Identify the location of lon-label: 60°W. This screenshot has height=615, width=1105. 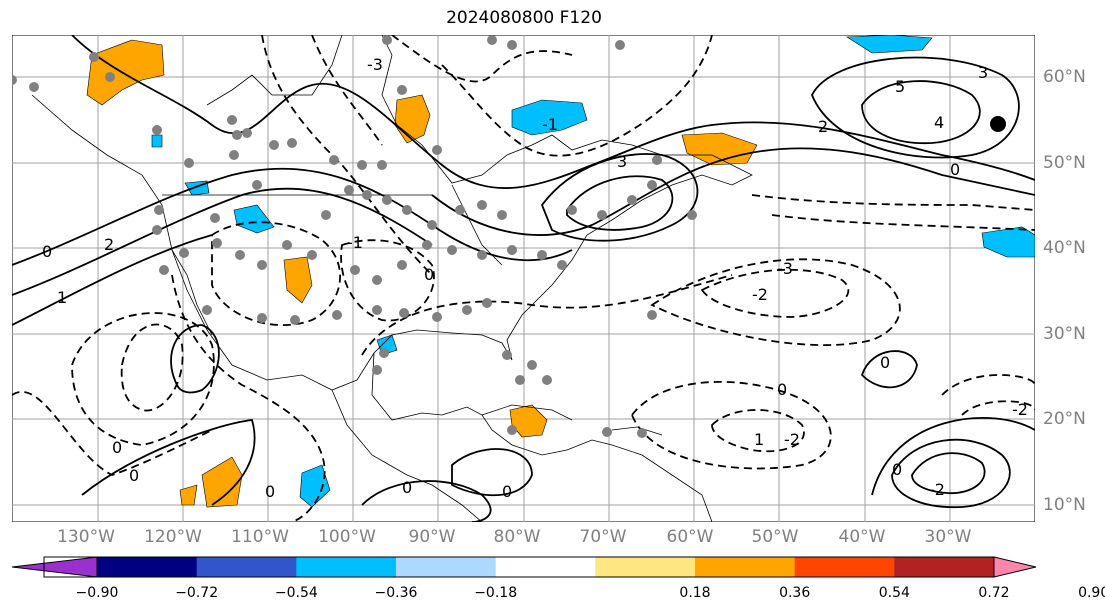
(690, 537).